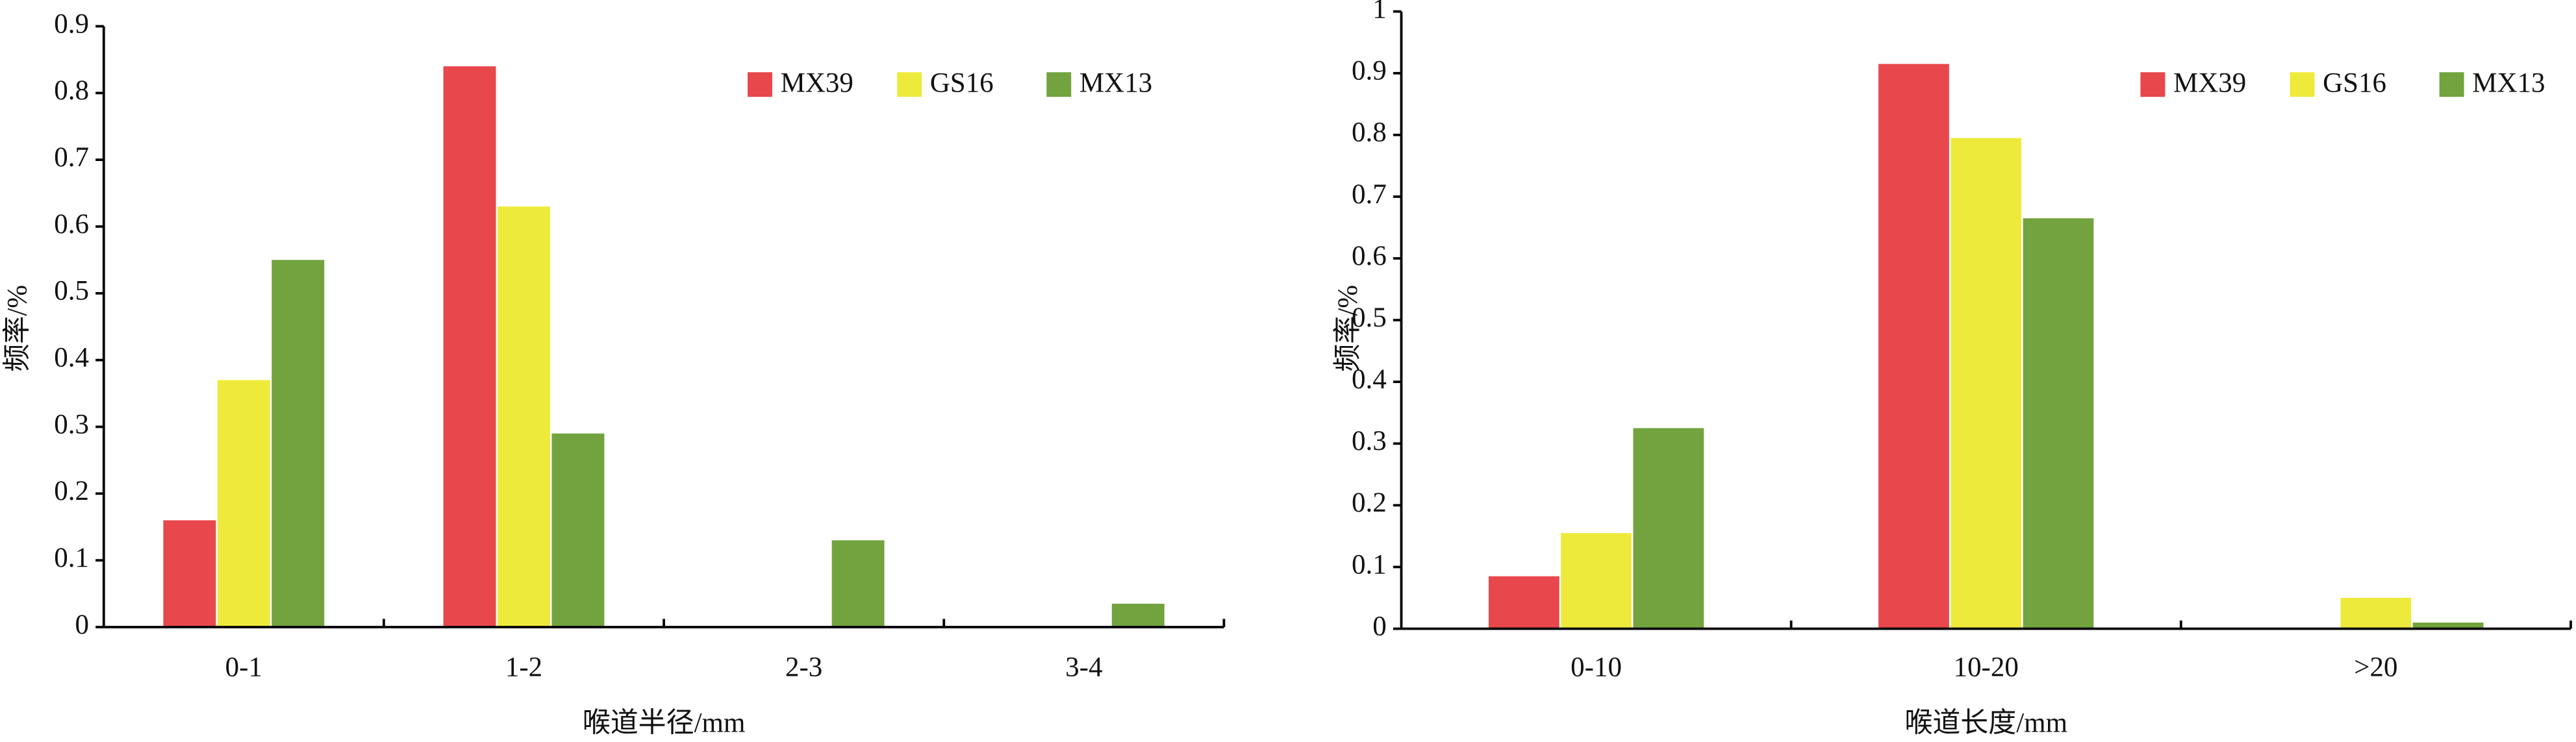  What do you see at coordinates (243, 667) in the screenshot?
I see `x-tick-label: 0-1` at bounding box center [243, 667].